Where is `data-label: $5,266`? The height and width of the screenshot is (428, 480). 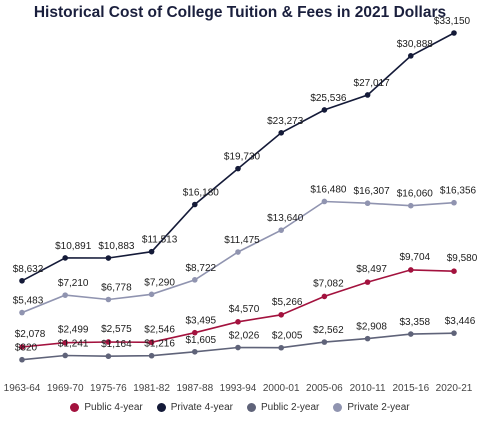 data-label: $5,266 is located at coordinates (287, 302).